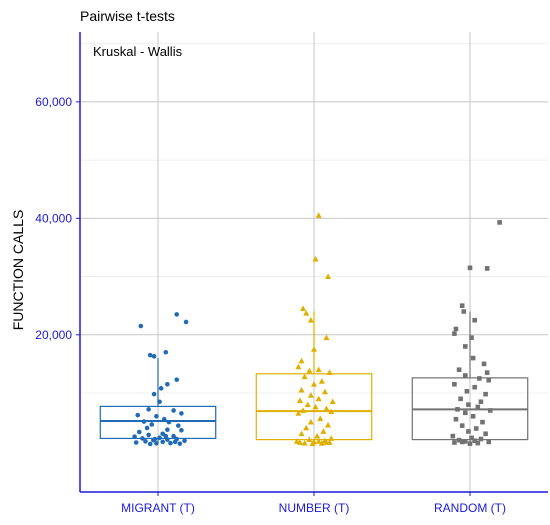  I want to click on x-tick-label: MIGRANT (T), so click(158, 508).